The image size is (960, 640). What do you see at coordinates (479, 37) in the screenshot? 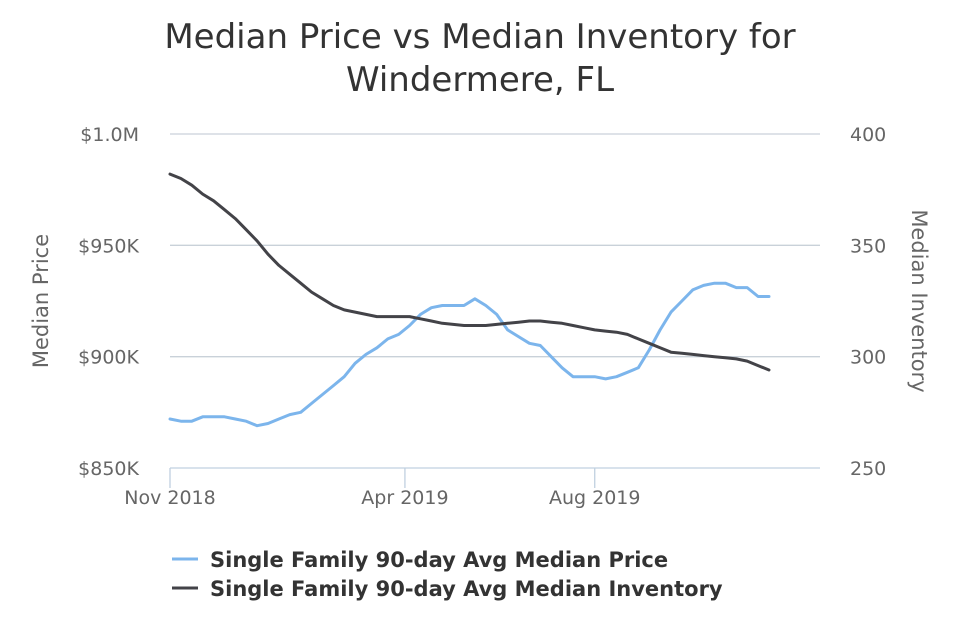
I see `chart-title-line-1: Median Price vs Median Inventory for` at bounding box center [479, 37].